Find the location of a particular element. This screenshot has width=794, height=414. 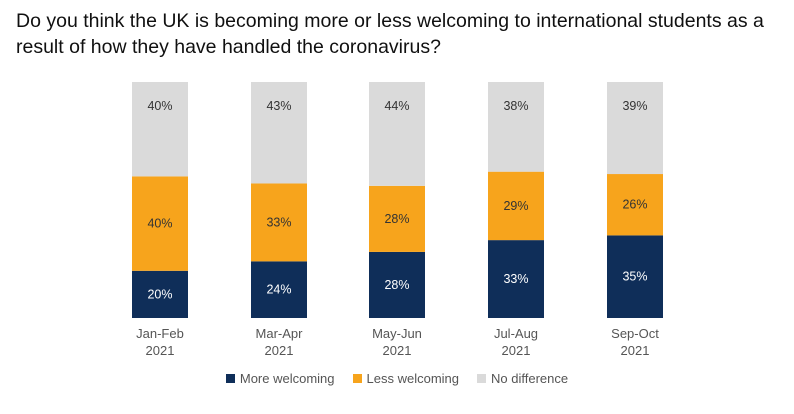

x-tick-label-3-line-1: May-Jun is located at coordinates (397, 333).